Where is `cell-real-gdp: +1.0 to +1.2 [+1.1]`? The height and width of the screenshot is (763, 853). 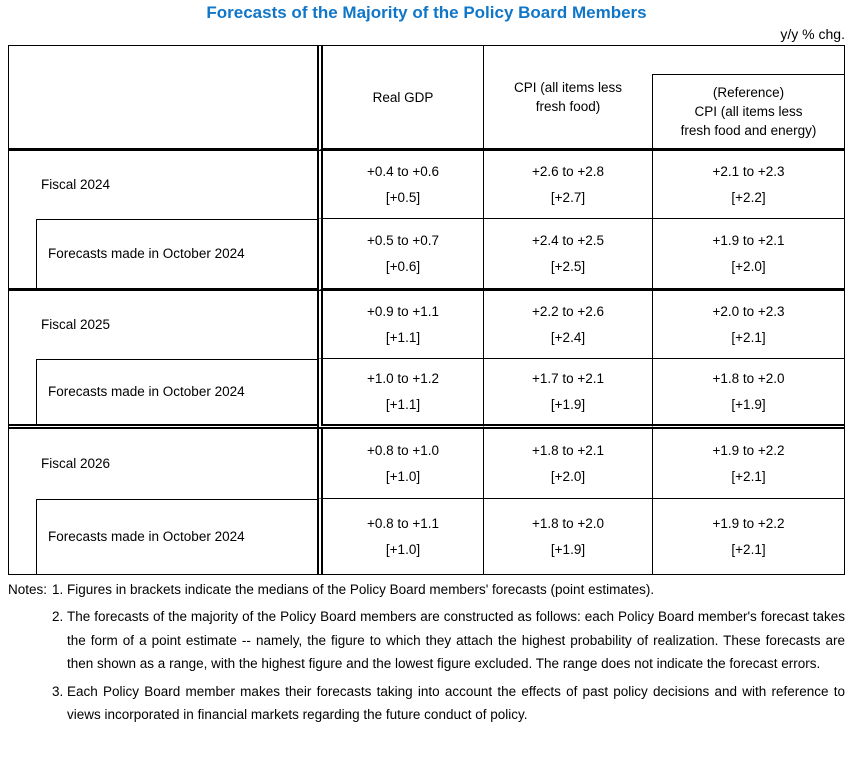
cell-real-gdp: +1.0 to +1.2 [+1.1] is located at coordinates (400, 394).